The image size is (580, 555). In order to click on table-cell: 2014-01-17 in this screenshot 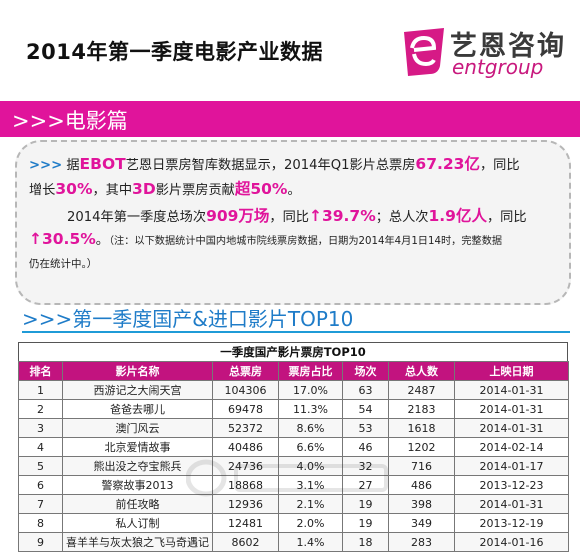, I will do `click(511, 466)`.